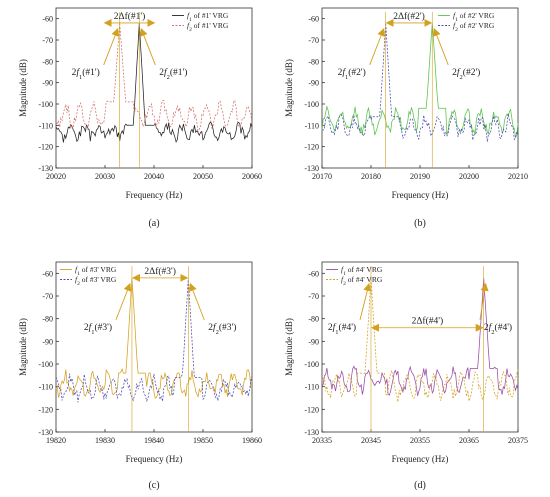 This screenshot has width=550, height=497. I want to click on panel-caption: (c), so click(153, 485).